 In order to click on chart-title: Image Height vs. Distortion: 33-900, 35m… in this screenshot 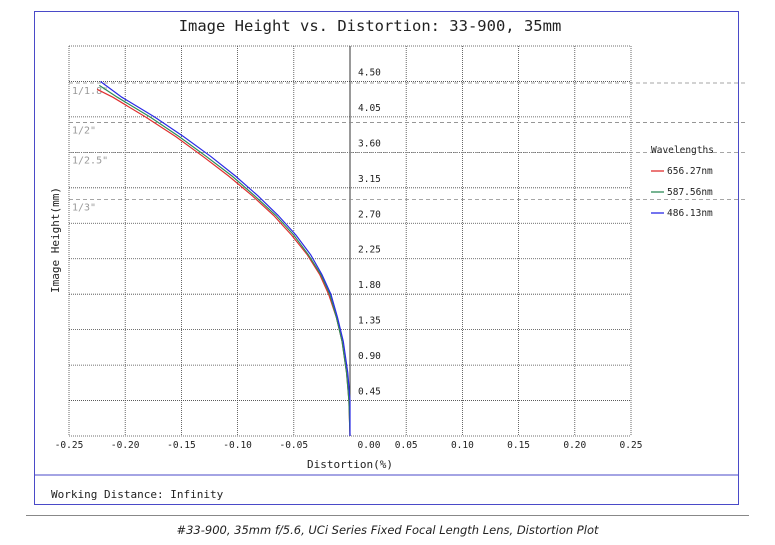, I will do `click(370, 26)`.